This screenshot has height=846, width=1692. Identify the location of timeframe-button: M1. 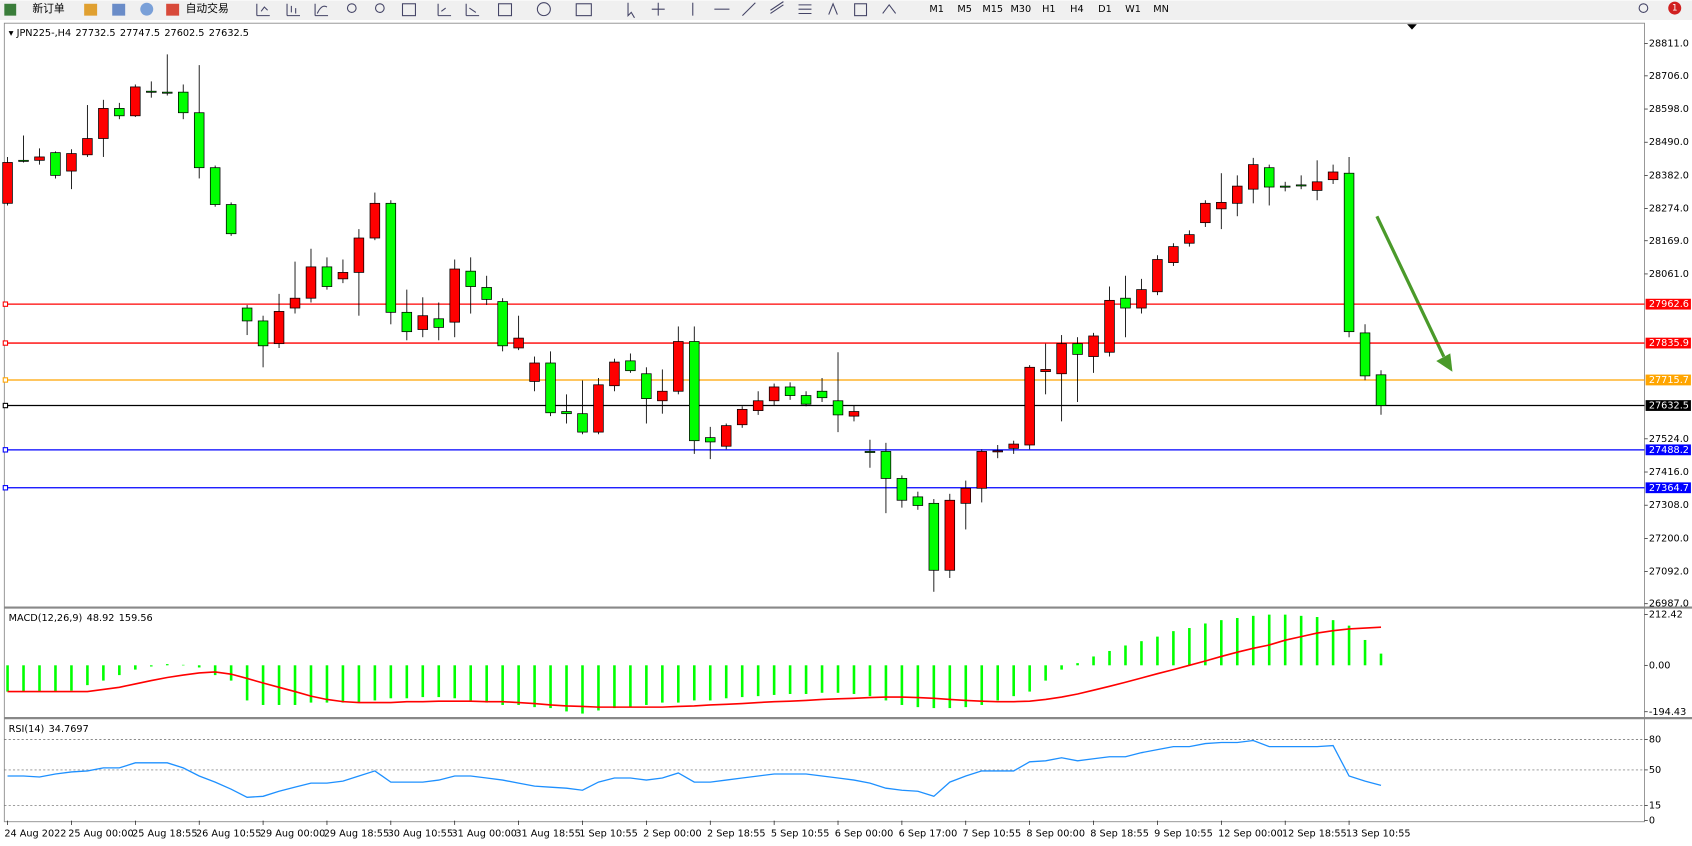
(936, 9).